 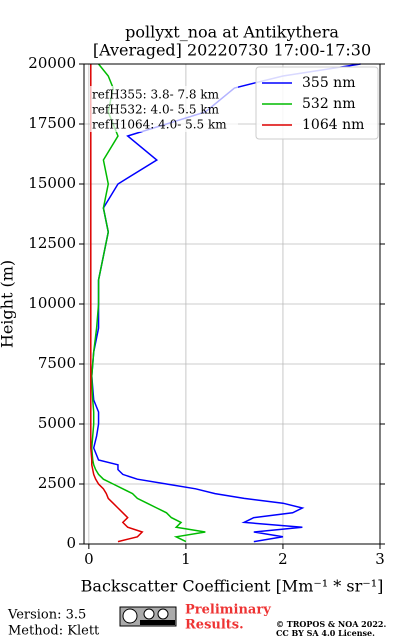 What do you see at coordinates (328, 83) in the screenshot?
I see `legend-label: 355 nm` at bounding box center [328, 83].